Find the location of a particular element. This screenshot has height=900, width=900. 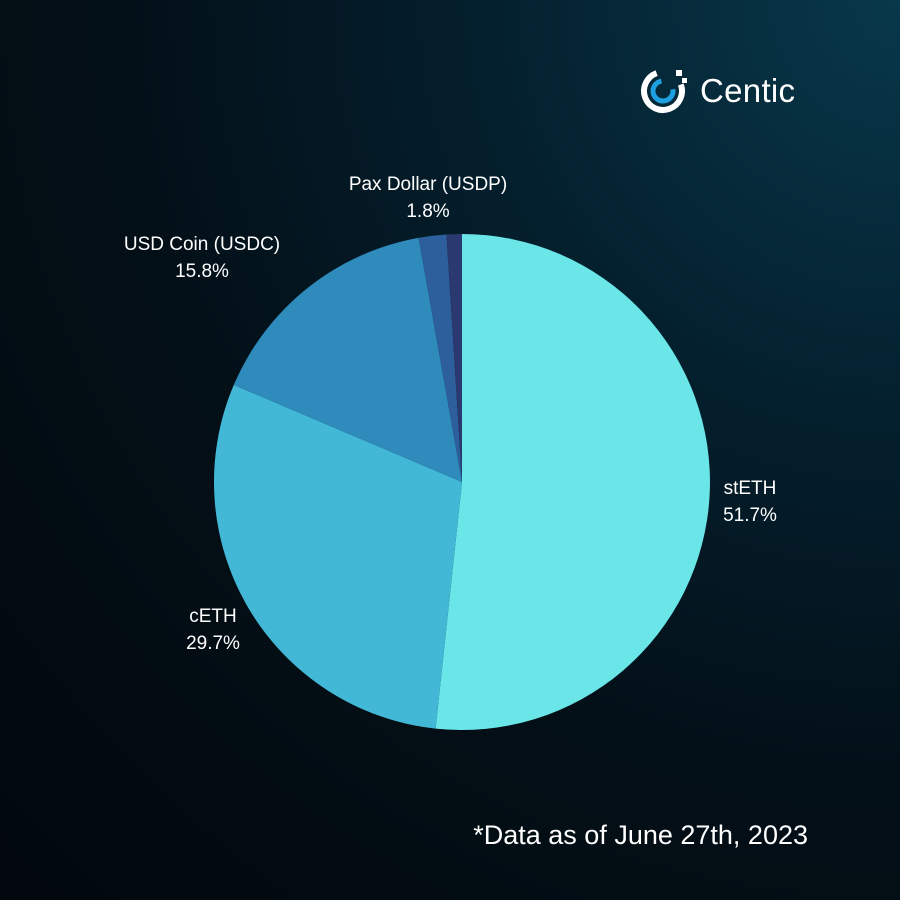

slice-value-usd-coin-usdc: 15.8% is located at coordinates (202, 271).